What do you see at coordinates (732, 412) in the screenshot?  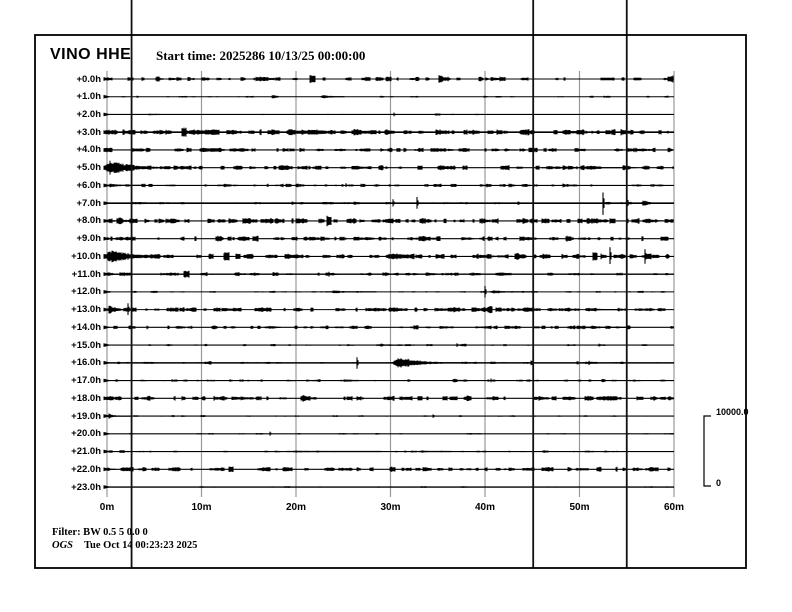 I see `scalebar-max-label: 10000.0` at bounding box center [732, 412].